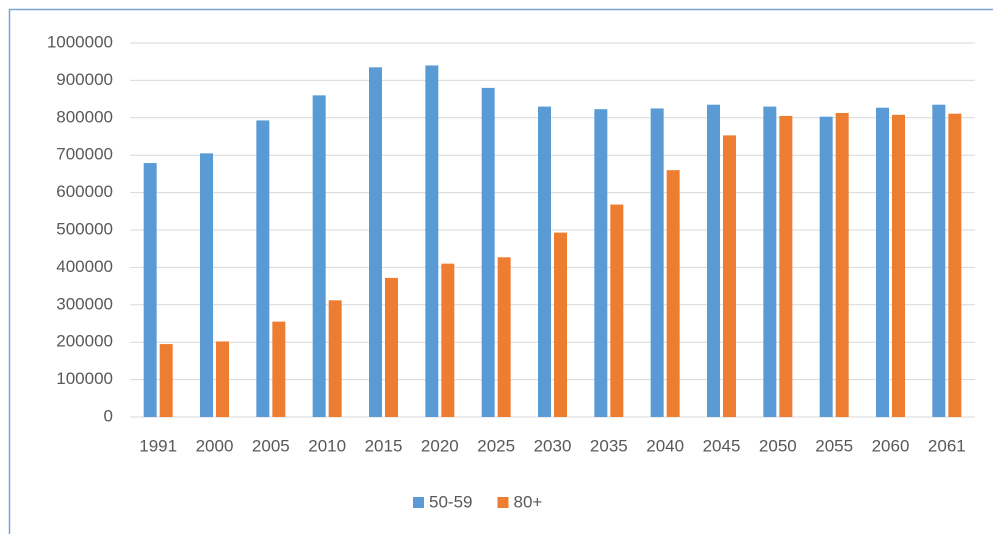  What do you see at coordinates (450, 501) in the screenshot?
I see `legend-label: 50-59` at bounding box center [450, 501].